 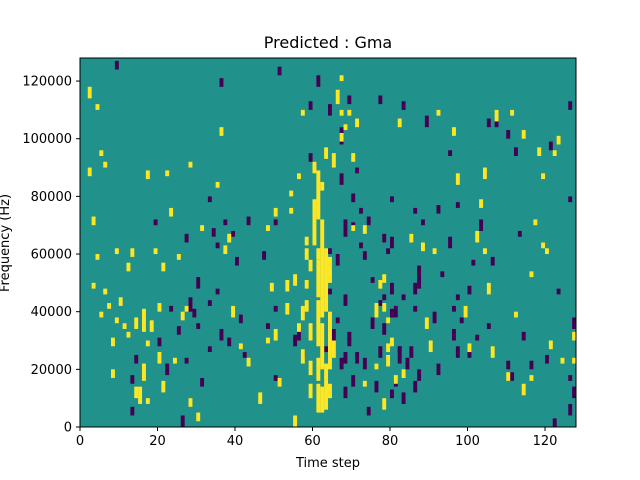 I want to click on y-axis: 0 20000 40000 60000 80000 100000 120000, so click(x=51, y=255).